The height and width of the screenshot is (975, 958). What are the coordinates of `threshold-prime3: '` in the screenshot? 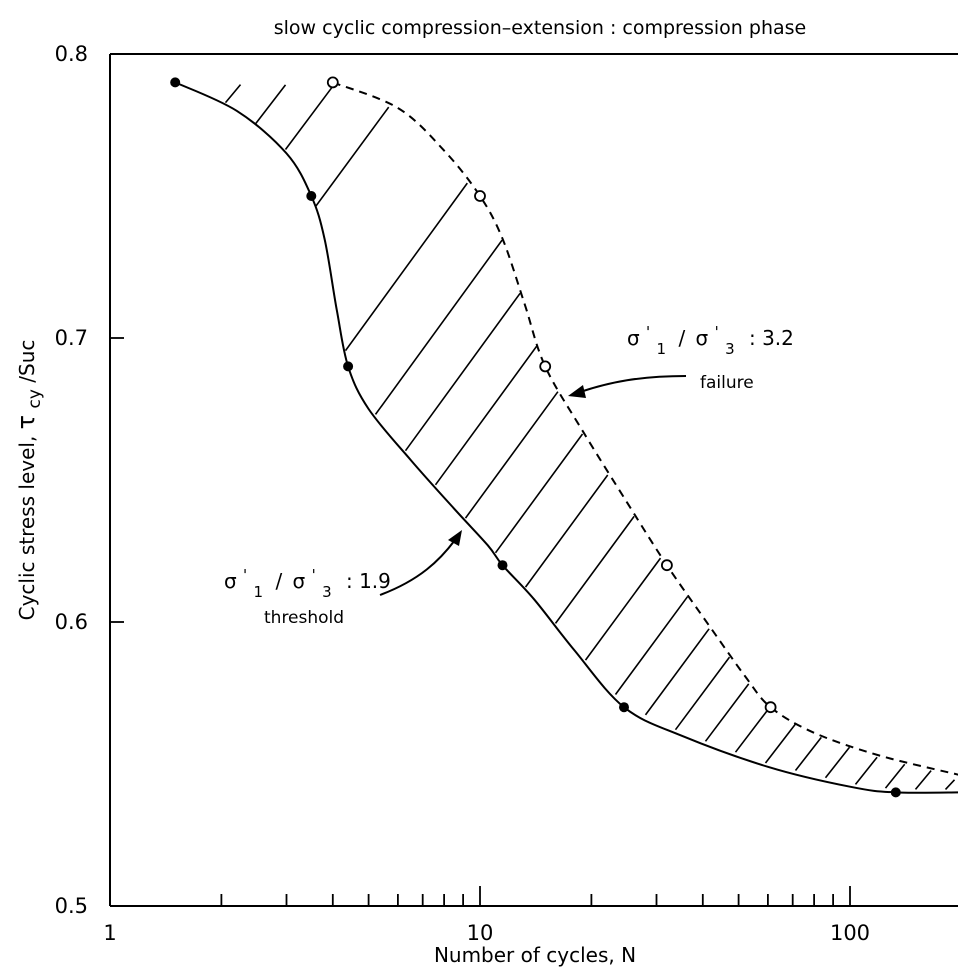 It's located at (314, 575).